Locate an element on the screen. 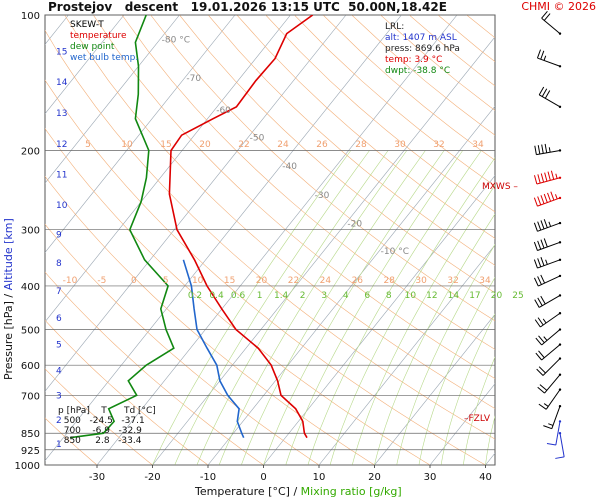 Image resolution: width=600 pixels, height=500 pixels. mixing-ratio-label-green: 1.4 is located at coordinates (281, 296).